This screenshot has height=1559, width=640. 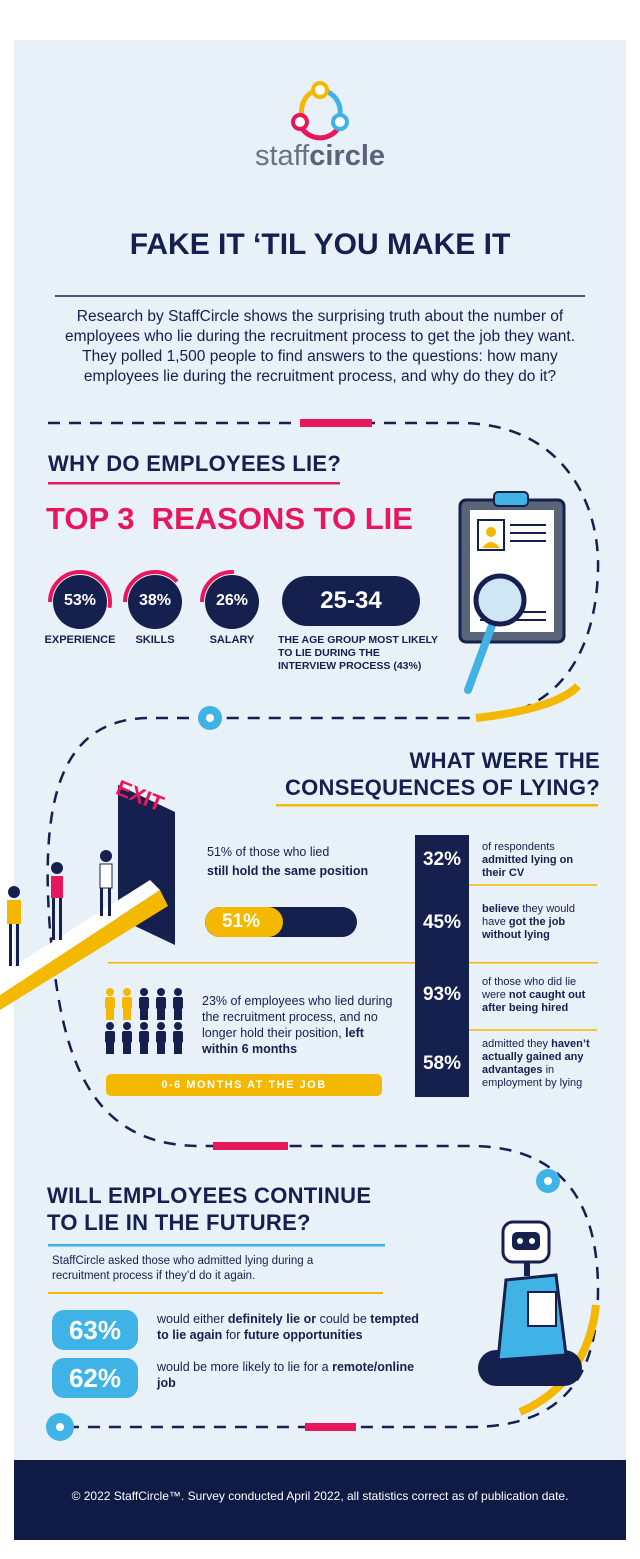 I want to click on section-heading: CONSEQUENCES OF LYING?, so click(x=442, y=787).